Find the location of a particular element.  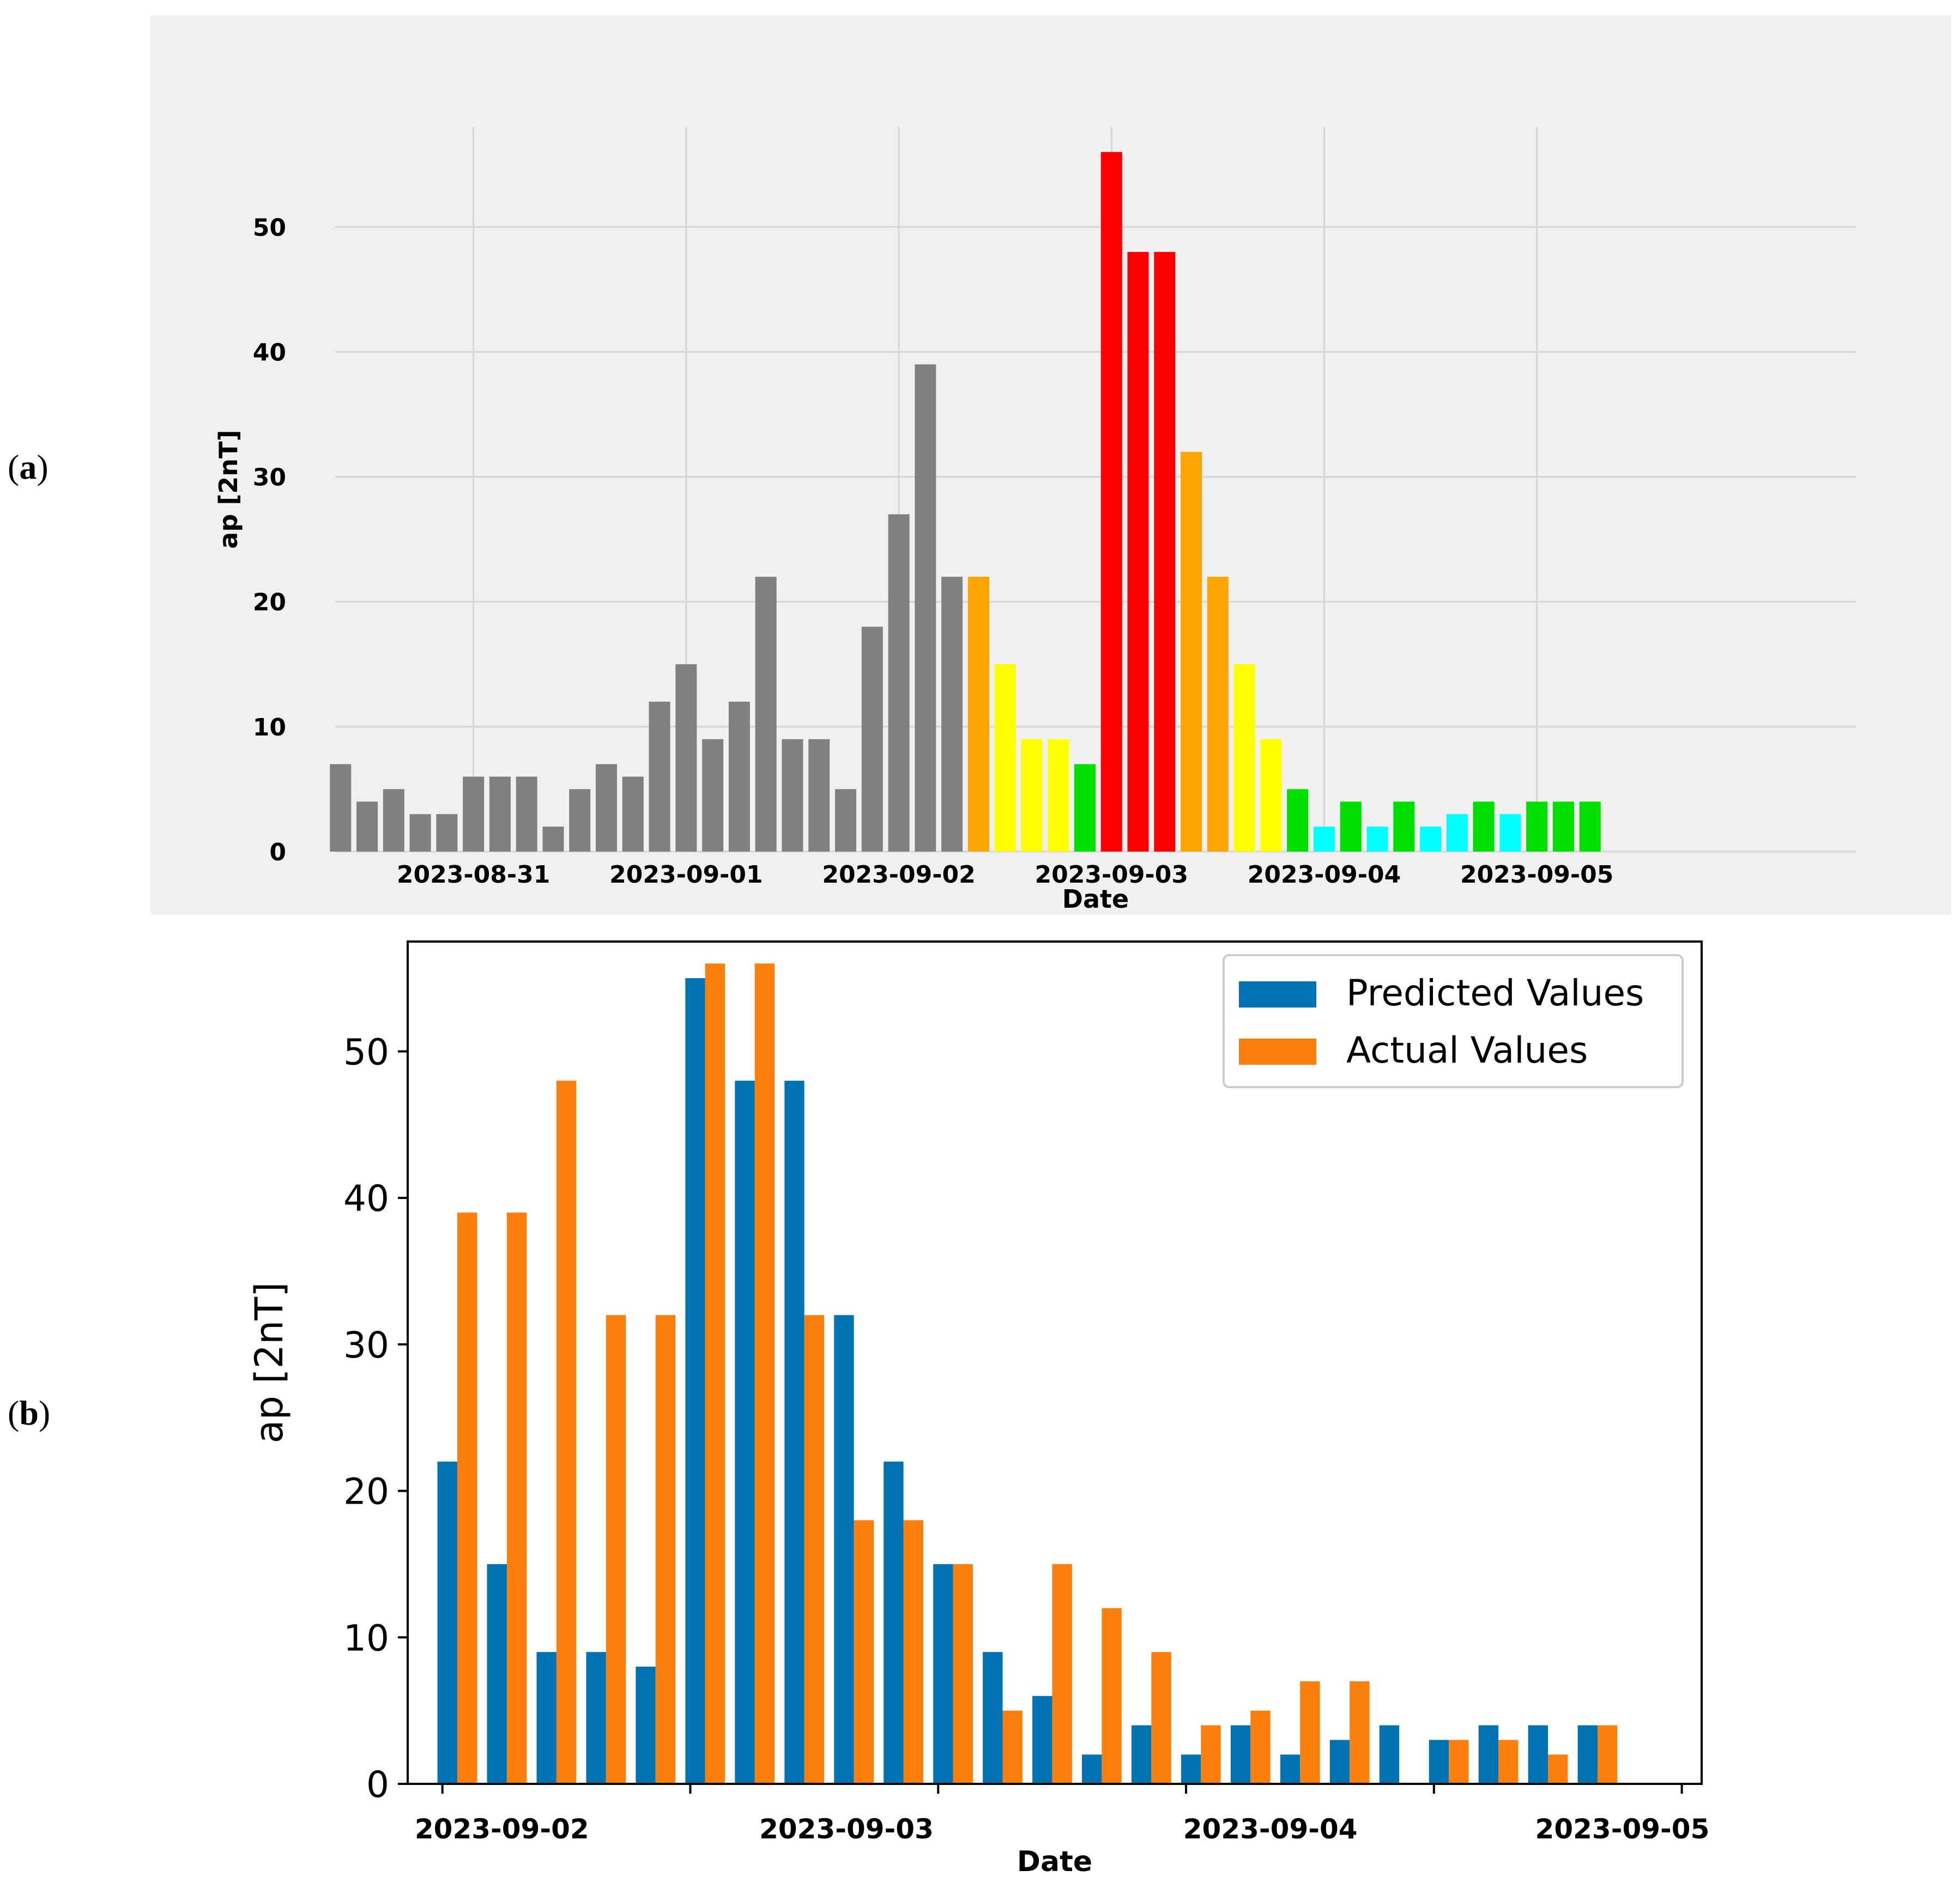

chart-b-xtick-label: 2023-09-04 is located at coordinates (1270, 1829).